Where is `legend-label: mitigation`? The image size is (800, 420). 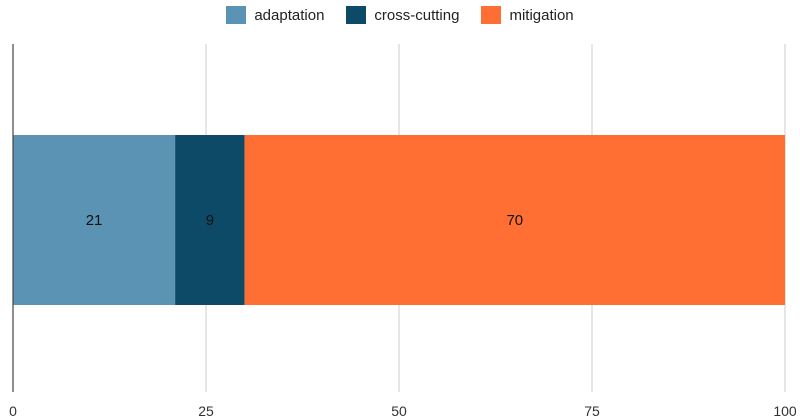 legend-label: mitigation is located at coordinates (541, 15).